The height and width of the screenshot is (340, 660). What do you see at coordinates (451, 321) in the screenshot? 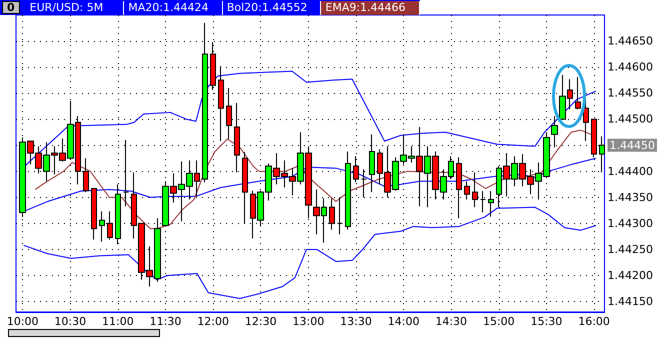
I see `x-tick-label: 14:30` at bounding box center [451, 321].